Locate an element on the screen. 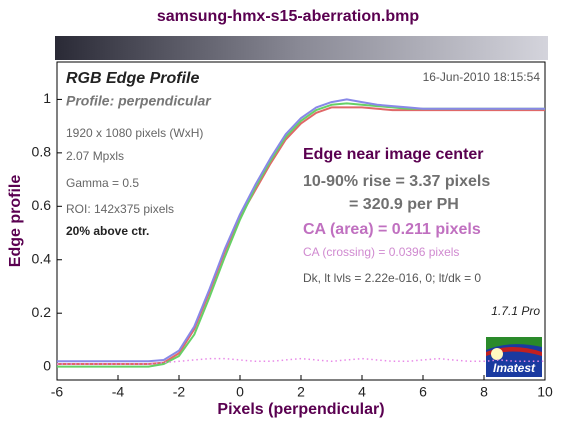  x-tick-label: 8 is located at coordinates (484, 392).